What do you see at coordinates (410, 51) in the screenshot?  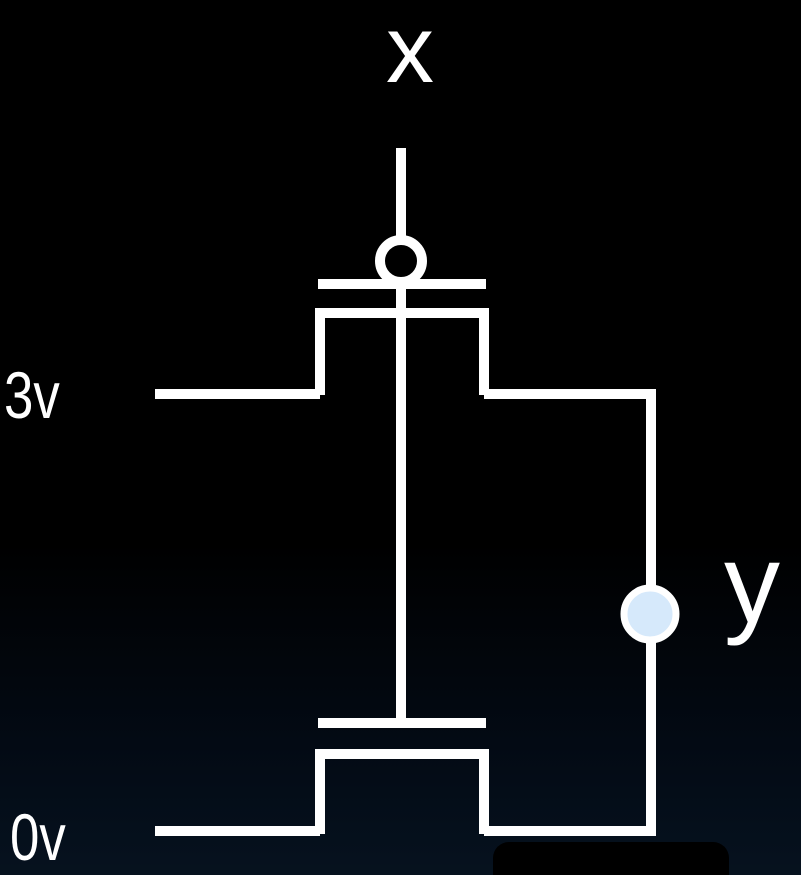 I see `input-label-x: x` at bounding box center [410, 51].